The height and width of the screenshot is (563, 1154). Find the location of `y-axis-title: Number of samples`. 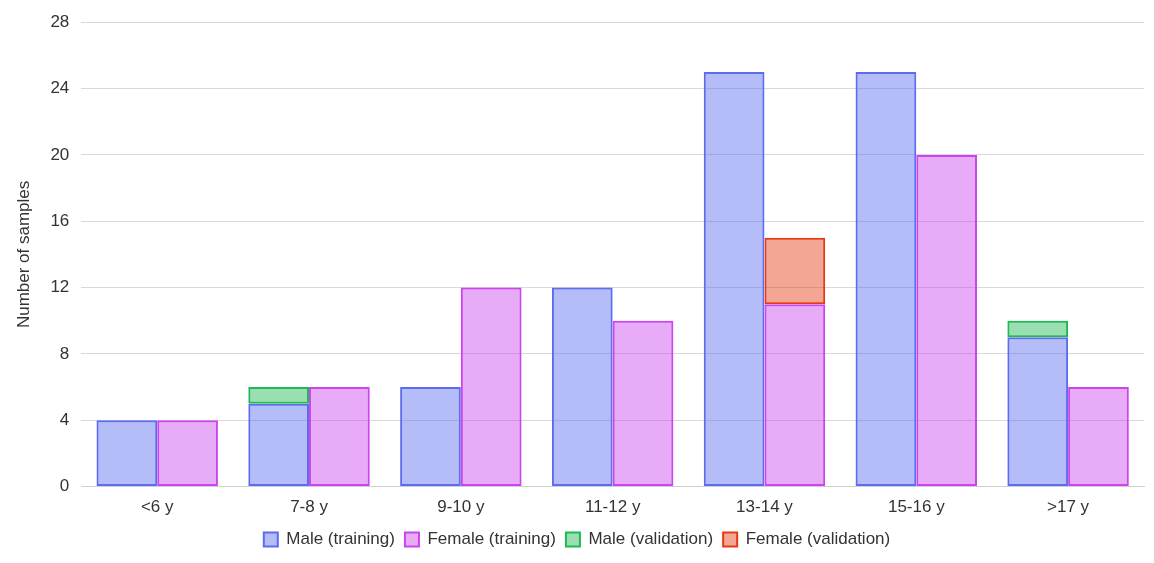

y-axis-title: Number of samples is located at coordinates (23, 254).